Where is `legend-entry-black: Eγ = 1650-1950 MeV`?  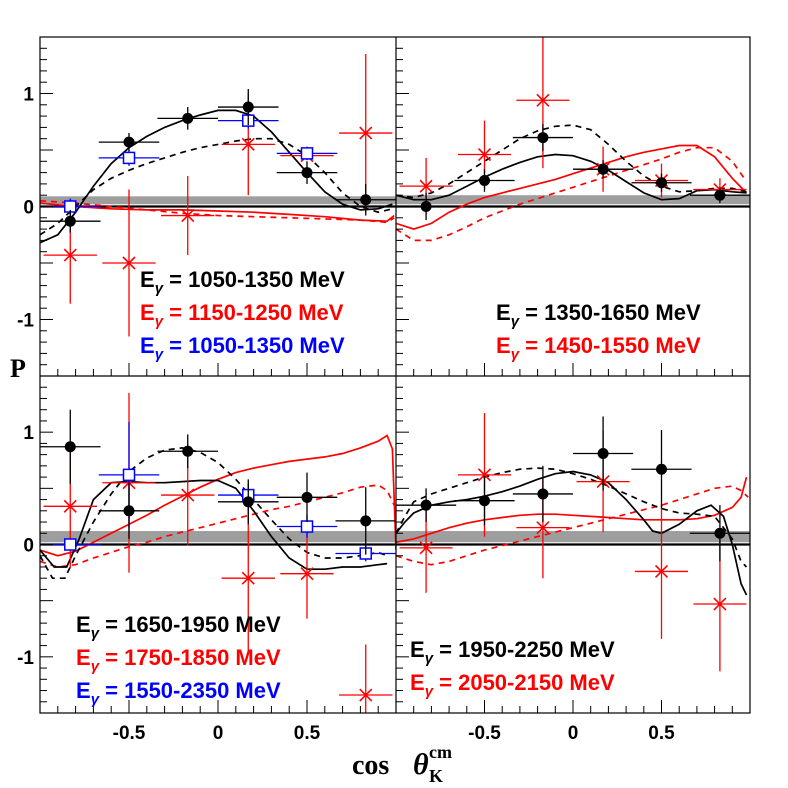 legend-entry-black: Eγ = 1650-1950 MeV is located at coordinates (178, 627).